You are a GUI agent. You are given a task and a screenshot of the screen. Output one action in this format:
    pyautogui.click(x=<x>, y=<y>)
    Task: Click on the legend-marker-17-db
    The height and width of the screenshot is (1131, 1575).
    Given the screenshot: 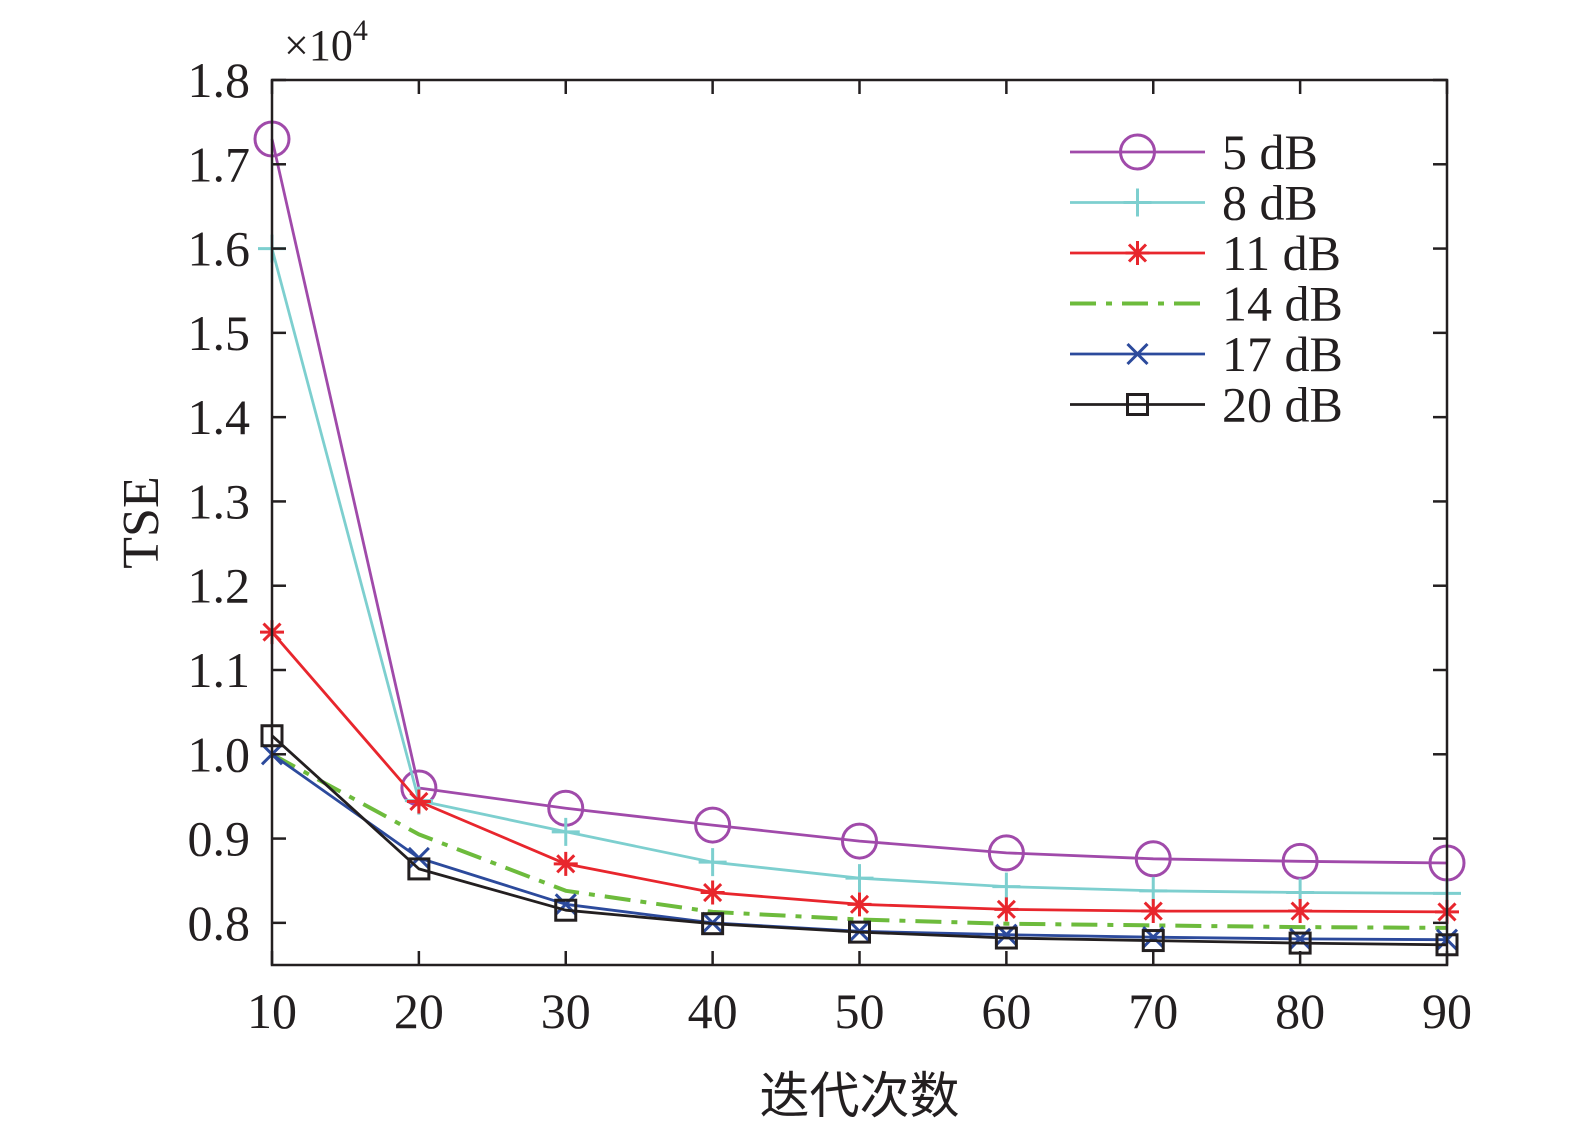 What is the action you would take?
    pyautogui.click(x=1137, y=354)
    